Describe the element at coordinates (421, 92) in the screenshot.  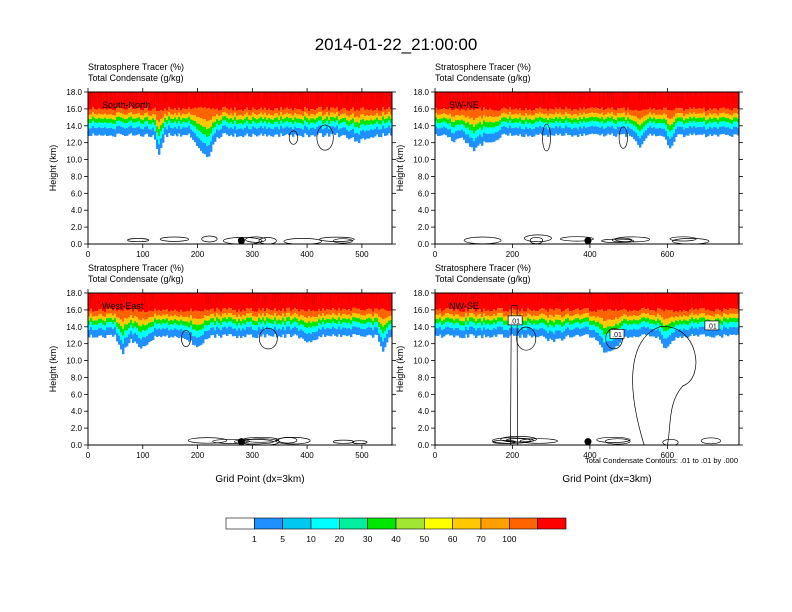
I see `y-tick-label: 18.0` at that location.